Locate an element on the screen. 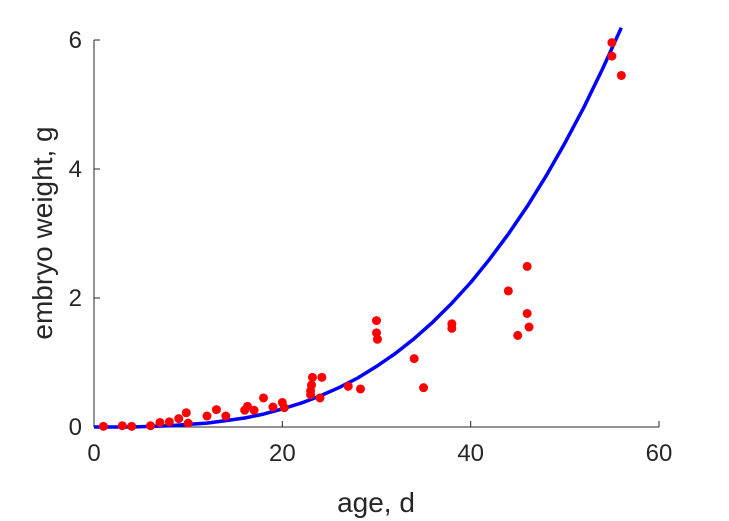 The width and height of the screenshot is (729, 521). x-tick-label: 40 is located at coordinates (470, 453).